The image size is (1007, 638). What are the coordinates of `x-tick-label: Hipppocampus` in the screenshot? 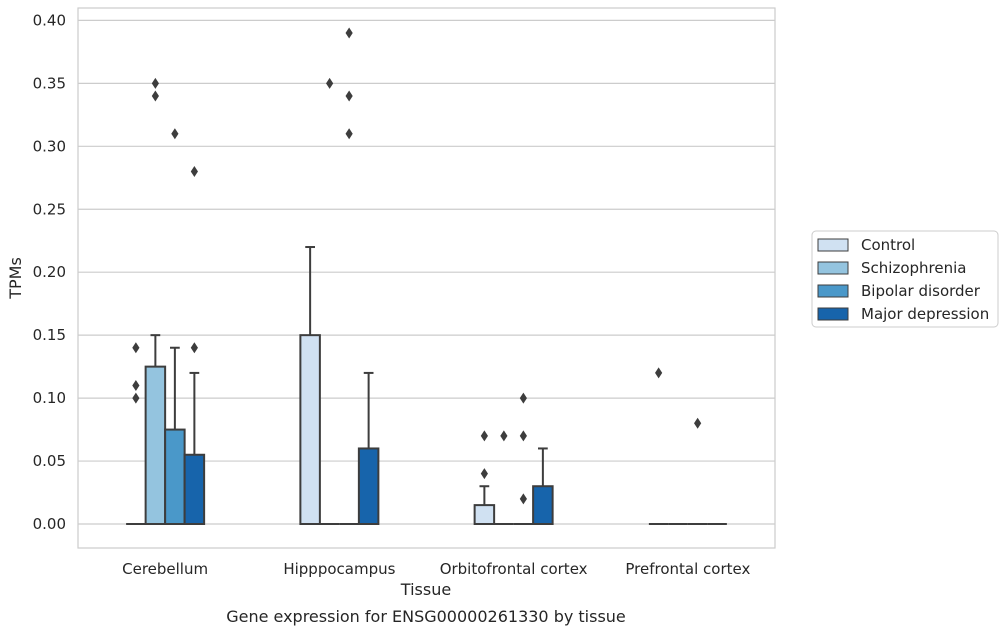 It's located at (339, 569).